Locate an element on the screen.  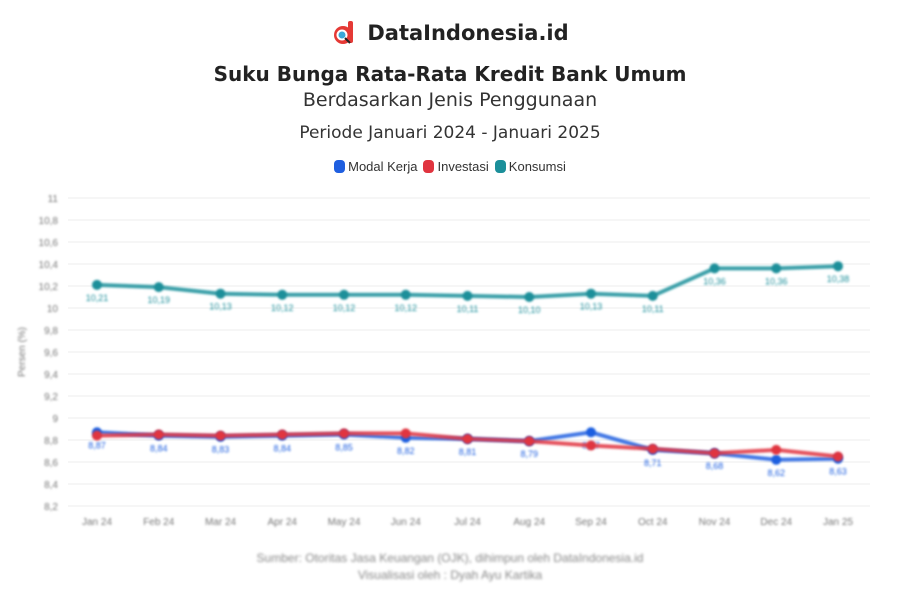
legend-item-konsumsi: Konsumsi is located at coordinates (530, 166).